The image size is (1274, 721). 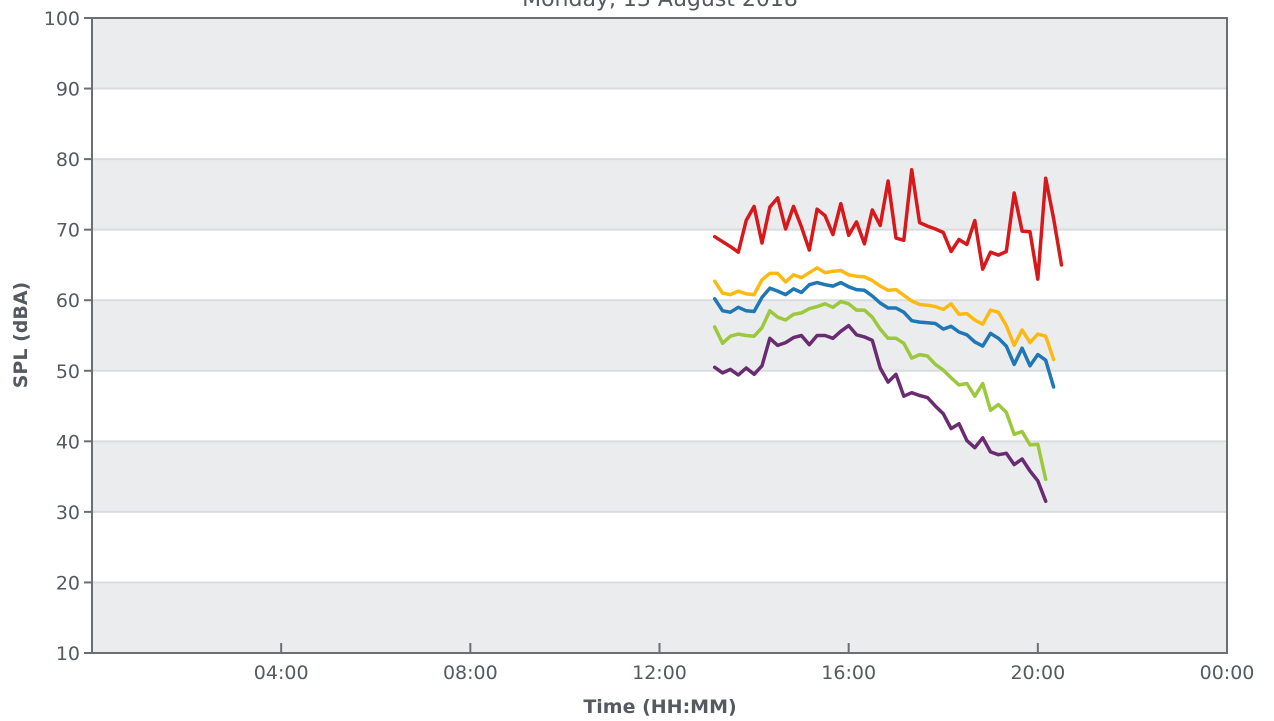 I want to click on x-axis: 04:00 08:00 12:00 16:00 20:00 00:00, so click(x=754, y=663).